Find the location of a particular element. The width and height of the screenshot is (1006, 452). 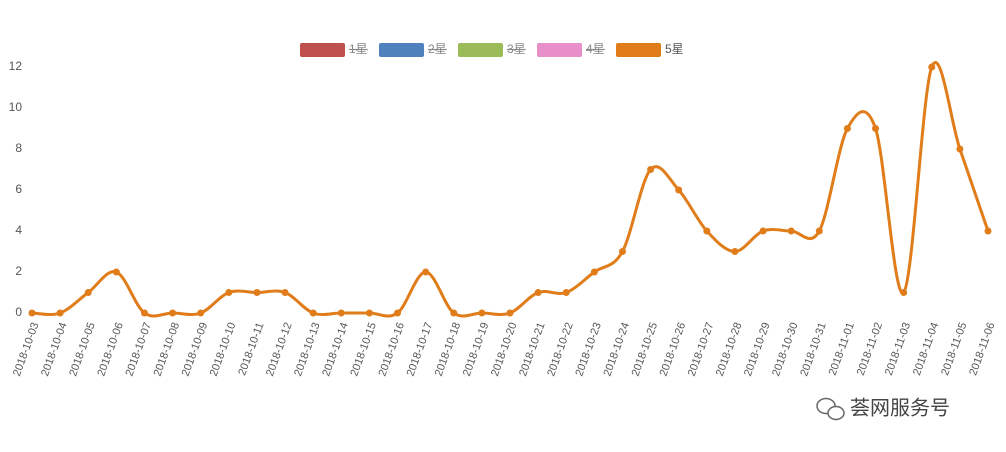

legend-label: 3星 is located at coordinates (516, 49).